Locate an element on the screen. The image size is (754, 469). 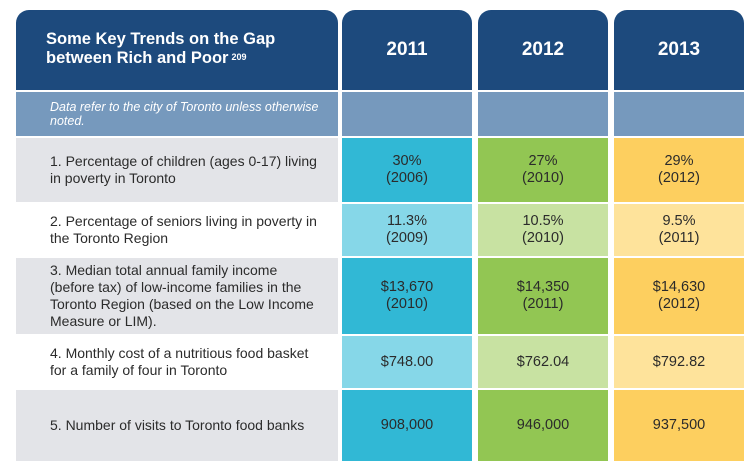
cell-value: 946,000 is located at coordinates (543, 425).